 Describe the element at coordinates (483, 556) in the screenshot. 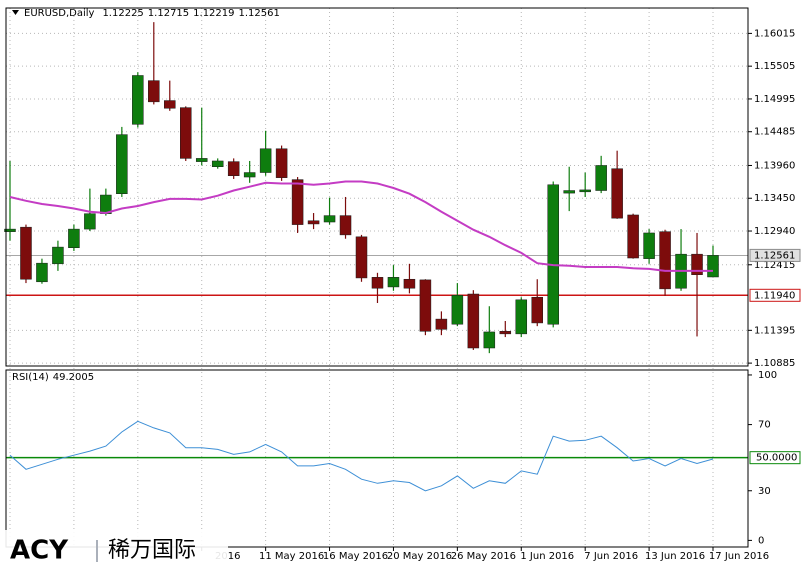

I see `x-tick-label: 26 May 2016` at that location.